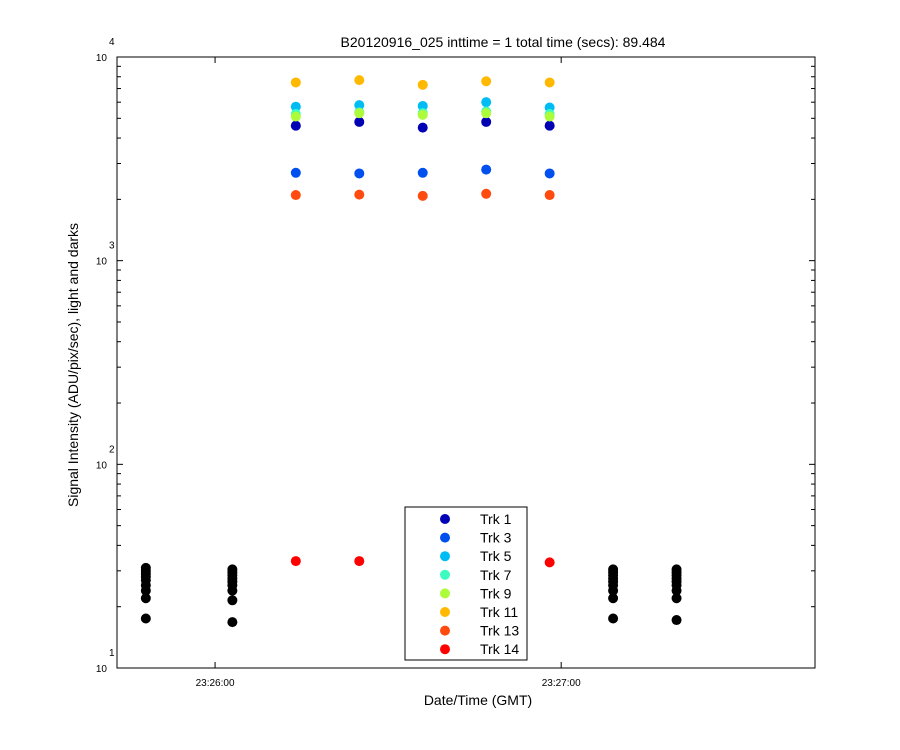  I want to click on legend-label: Trk 1, so click(496, 519).